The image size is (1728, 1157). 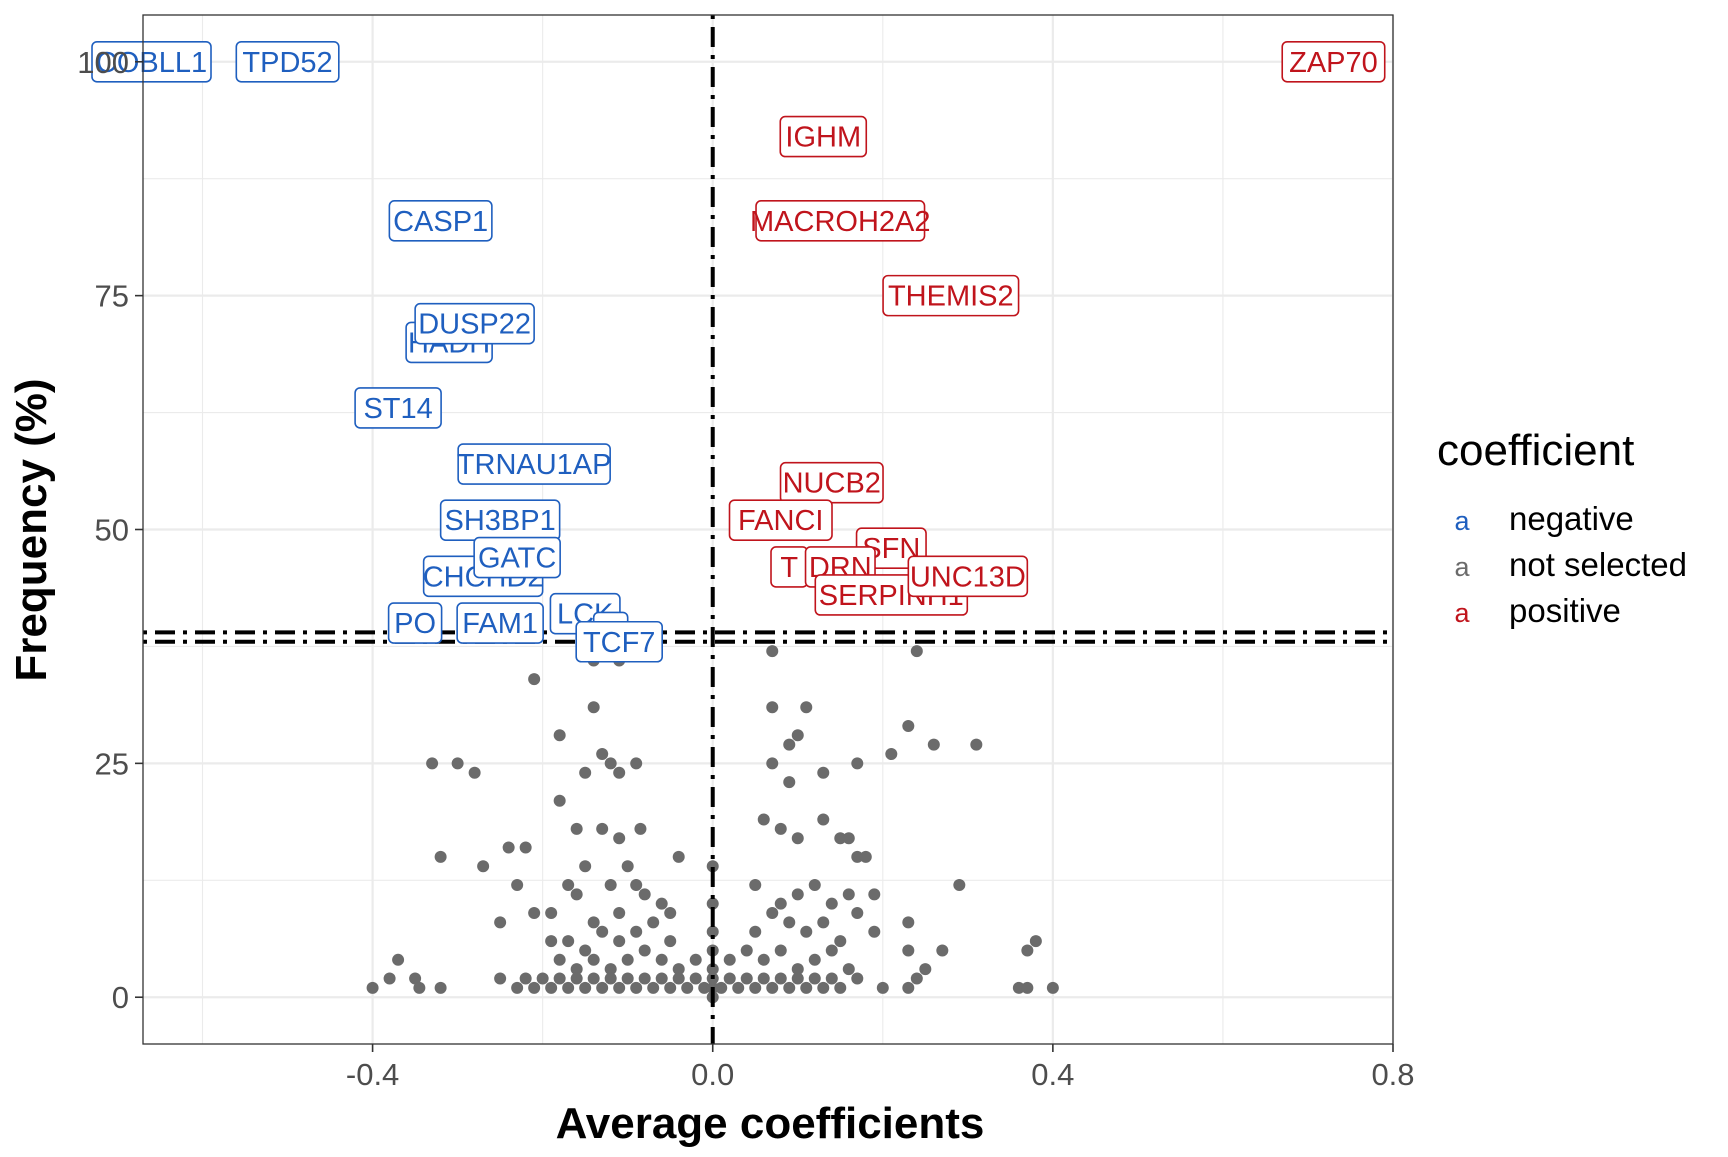 What do you see at coordinates (500, 521) in the screenshot?
I see `label-text: SH3BP1` at bounding box center [500, 521].